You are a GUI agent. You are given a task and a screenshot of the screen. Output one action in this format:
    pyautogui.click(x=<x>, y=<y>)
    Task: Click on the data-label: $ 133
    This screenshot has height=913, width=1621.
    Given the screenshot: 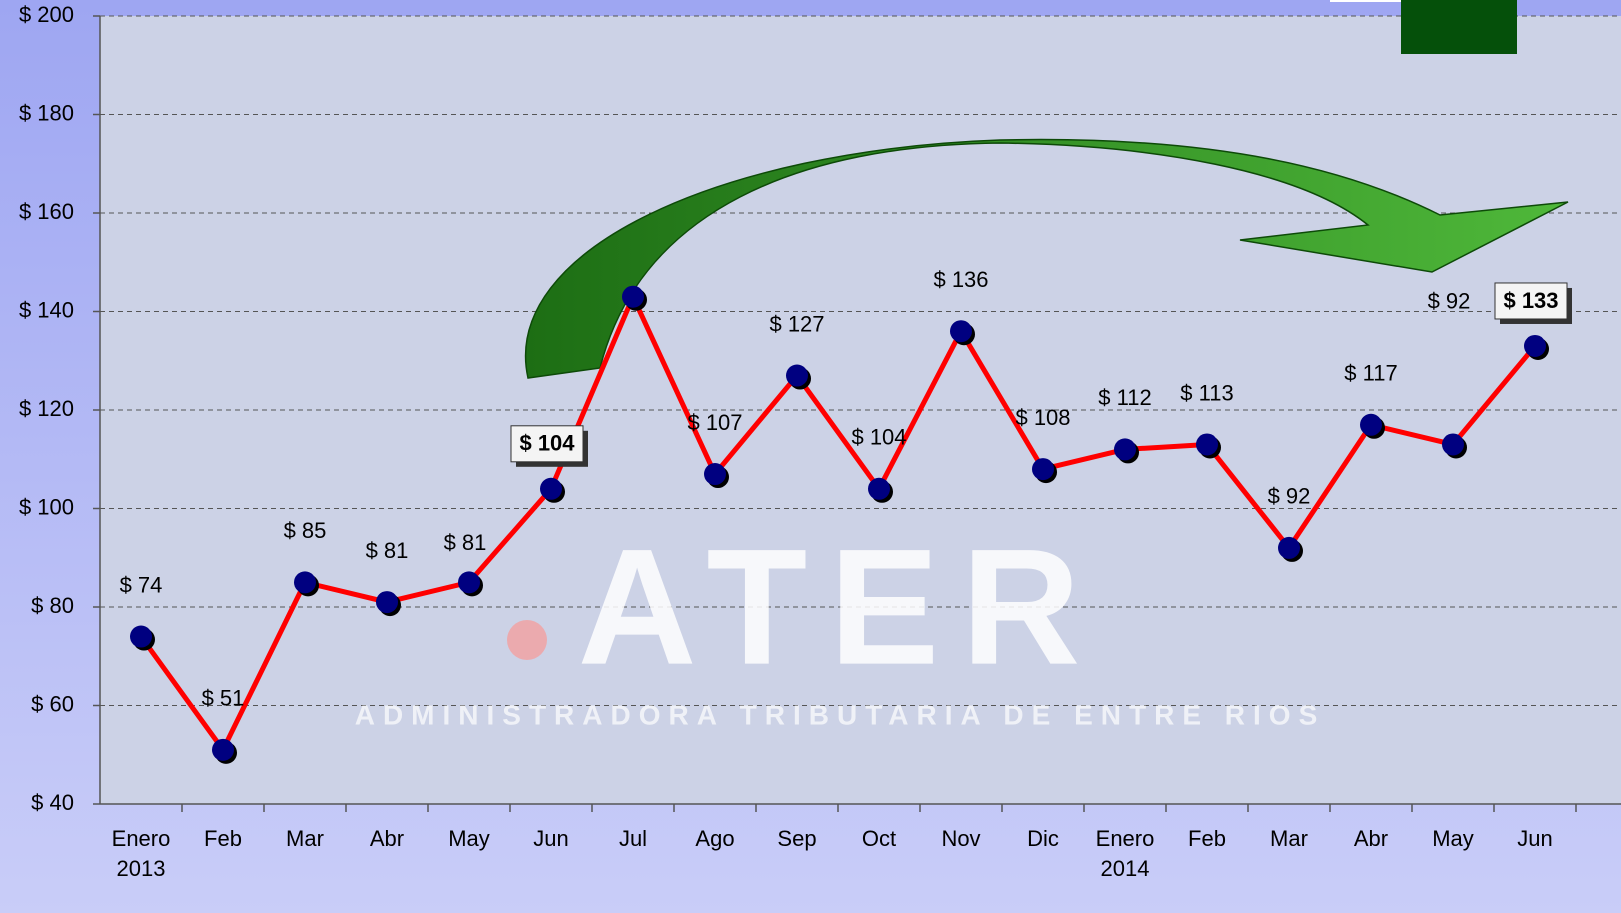 What is the action you would take?
    pyautogui.click(x=1530, y=300)
    